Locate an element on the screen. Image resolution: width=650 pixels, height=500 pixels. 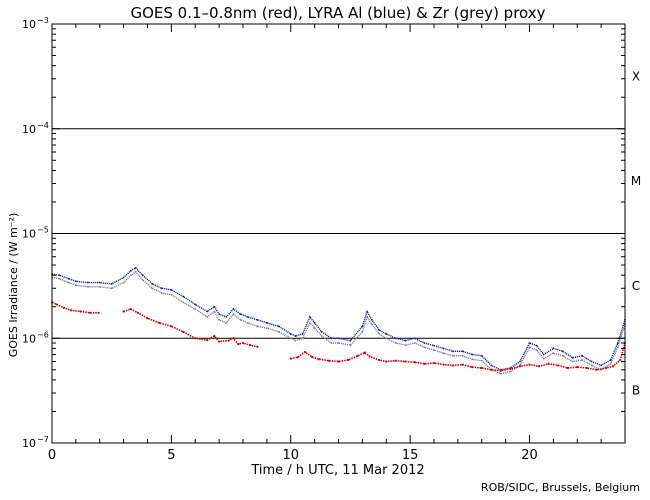
x-tick-label: 10 is located at coordinates (290, 455).